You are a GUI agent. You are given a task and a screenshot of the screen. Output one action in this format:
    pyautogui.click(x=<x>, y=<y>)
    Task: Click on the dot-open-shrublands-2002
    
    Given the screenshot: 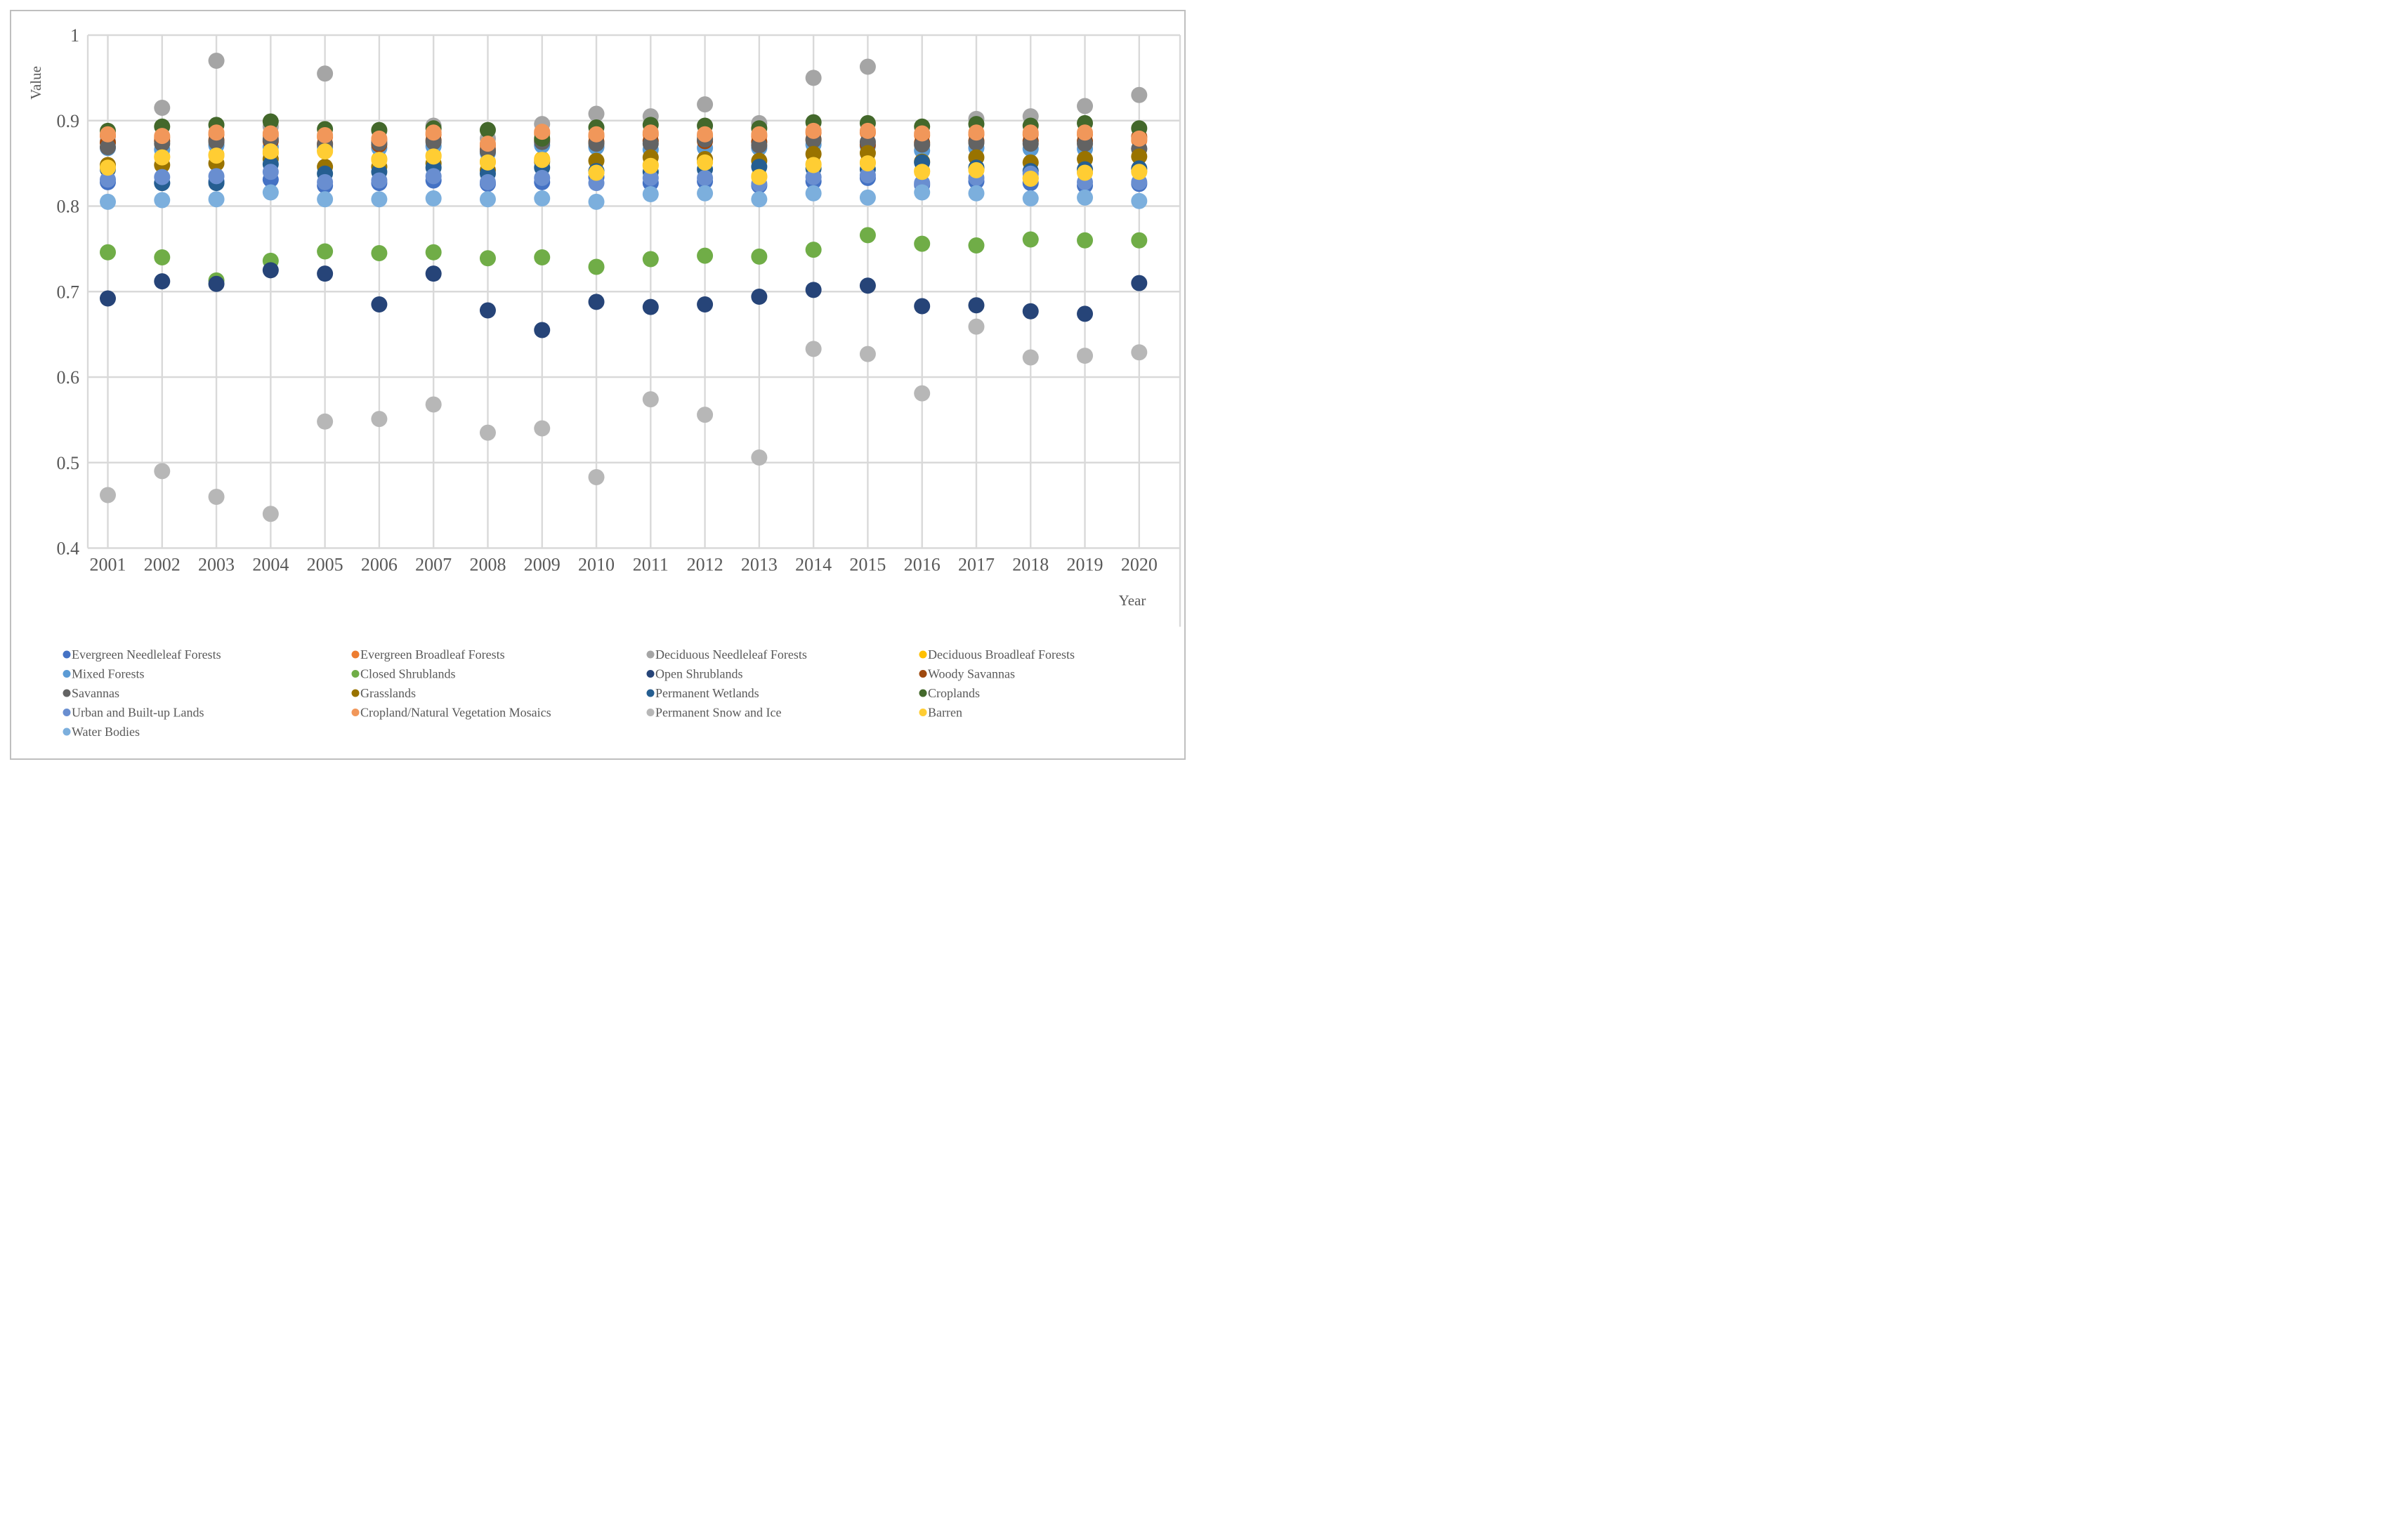 What is the action you would take?
    pyautogui.click(x=162, y=281)
    